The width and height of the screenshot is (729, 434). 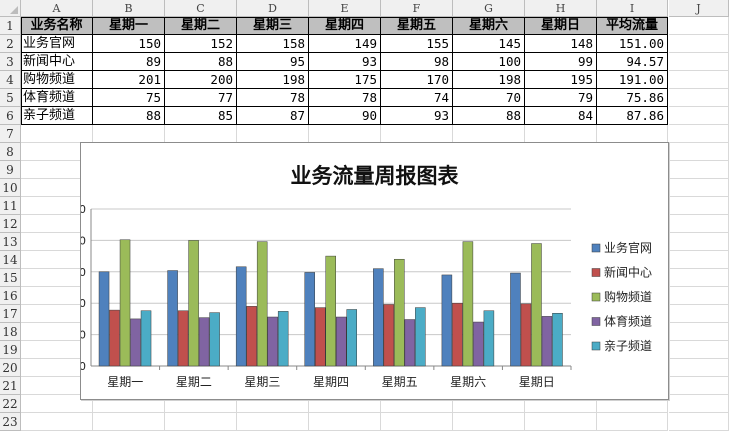 I want to click on table-cell-value: 170, so click(x=417, y=80).